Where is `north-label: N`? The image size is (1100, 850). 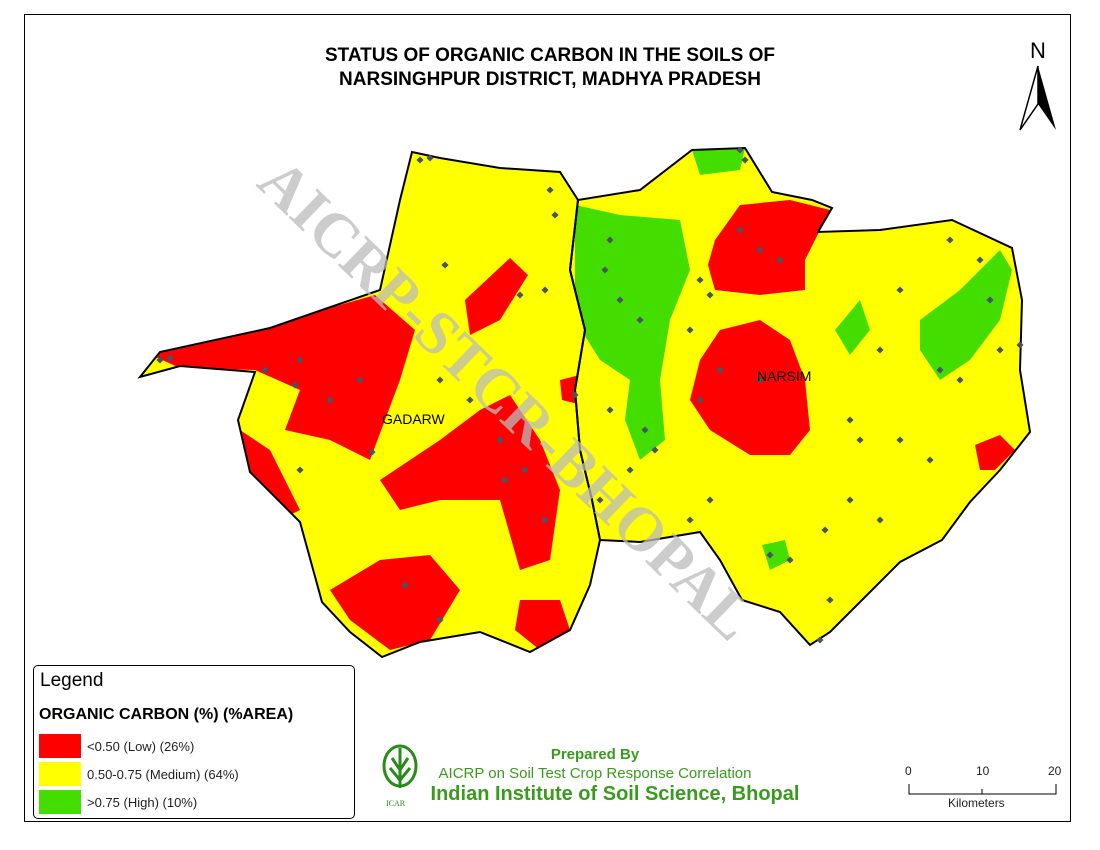 north-label: N is located at coordinates (1038, 50).